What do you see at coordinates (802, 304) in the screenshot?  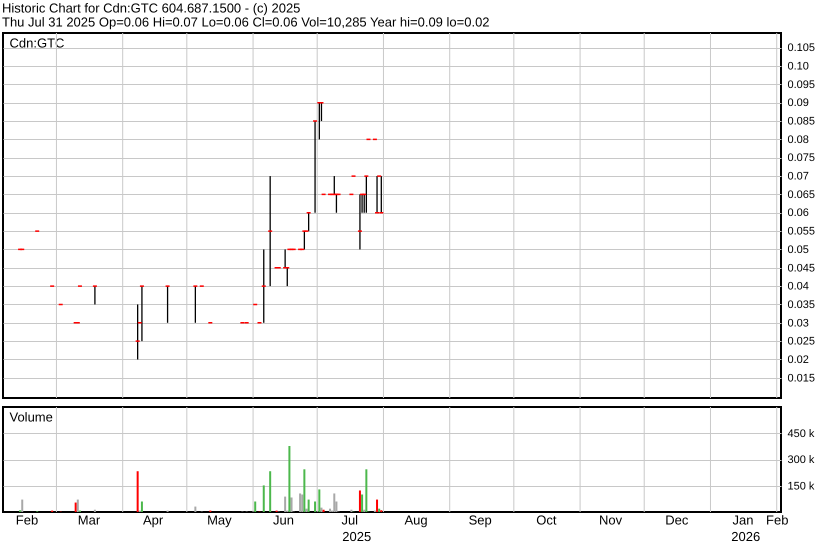 I see `y-tick-label: 0.035` at bounding box center [802, 304].